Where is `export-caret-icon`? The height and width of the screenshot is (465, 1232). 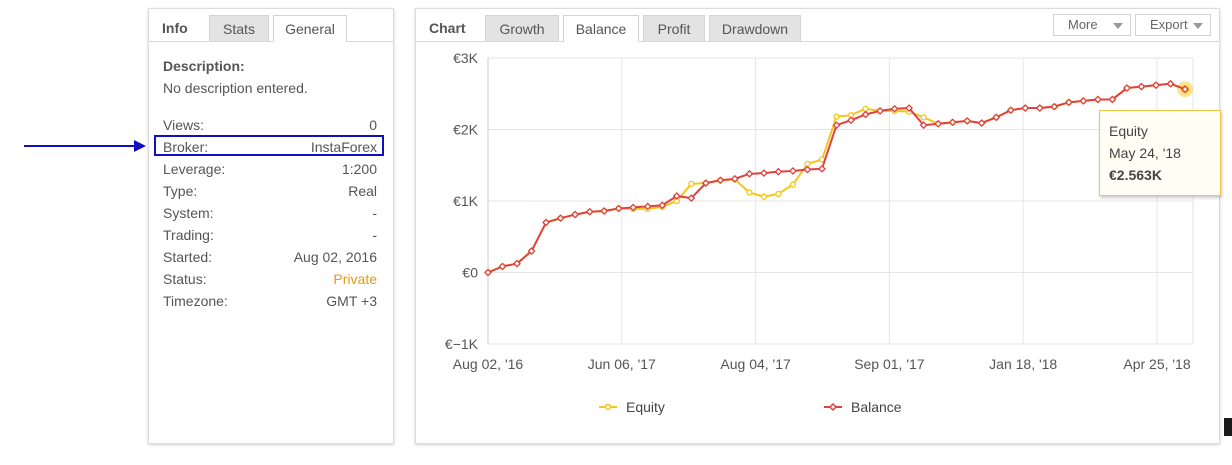 export-caret-icon is located at coordinates (1198, 26).